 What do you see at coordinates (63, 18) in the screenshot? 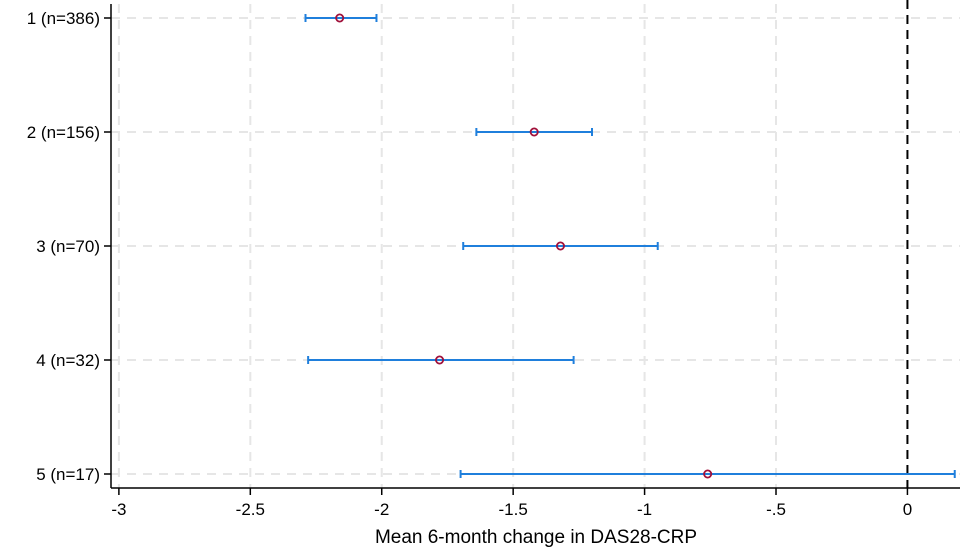
I see `y-tick-label: 1 (n=386)` at bounding box center [63, 18].